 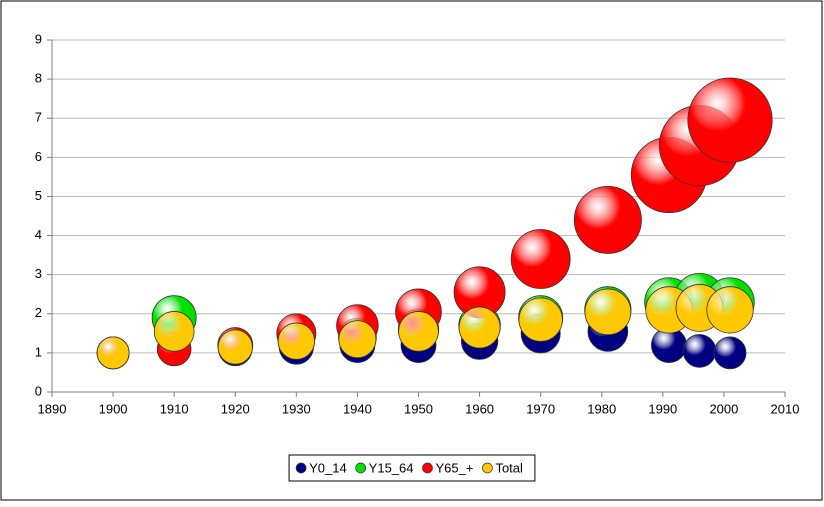 What do you see at coordinates (174, 408) in the screenshot?
I see `x-tick-label: 1910` at bounding box center [174, 408].